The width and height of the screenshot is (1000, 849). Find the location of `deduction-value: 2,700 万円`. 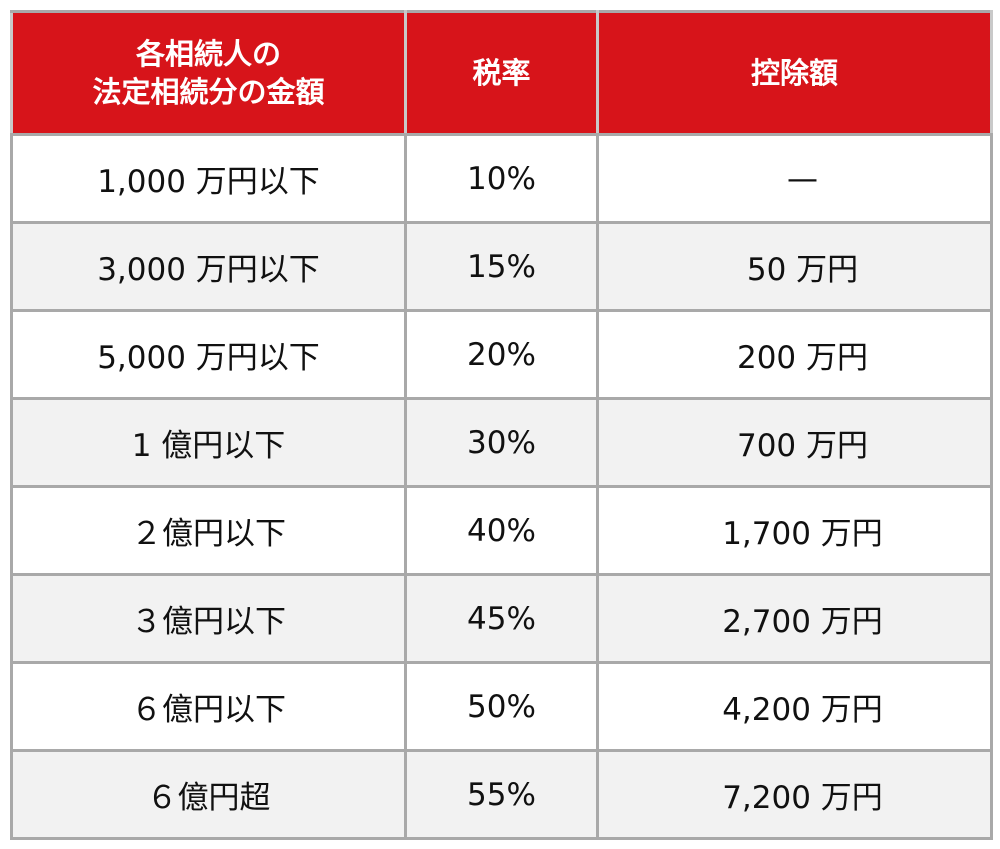

deduction-value: 2,700 万円 is located at coordinates (802, 622).